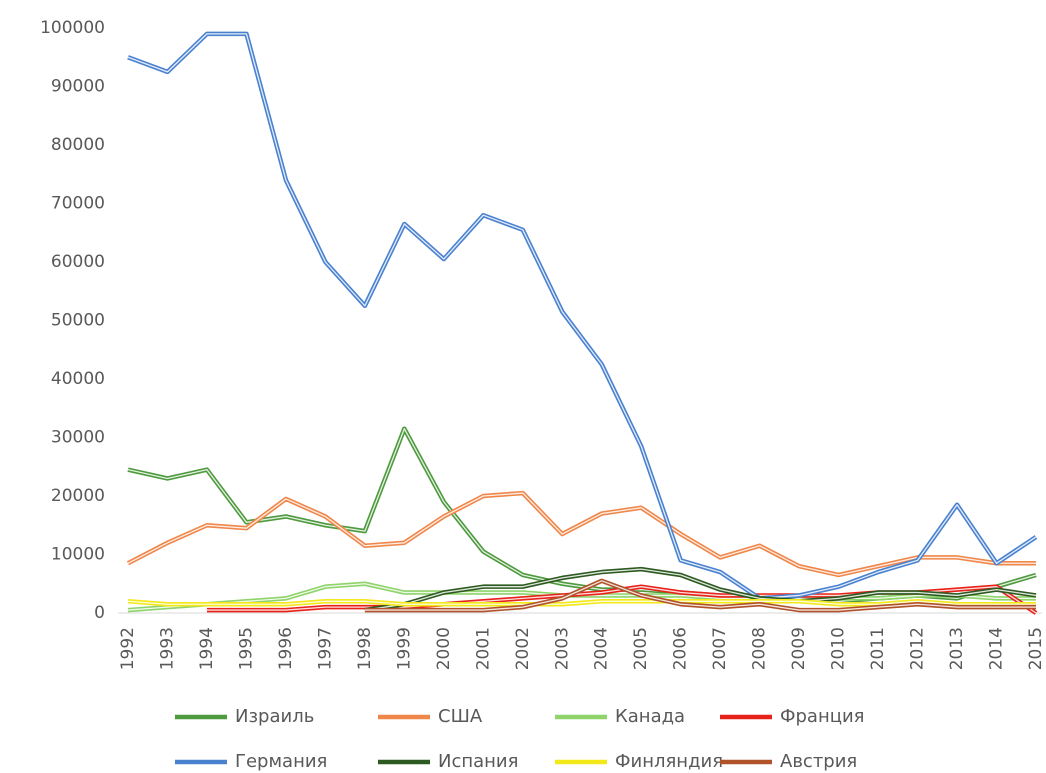  I want to click on x-tick-label: 2012, so click(918, 648).